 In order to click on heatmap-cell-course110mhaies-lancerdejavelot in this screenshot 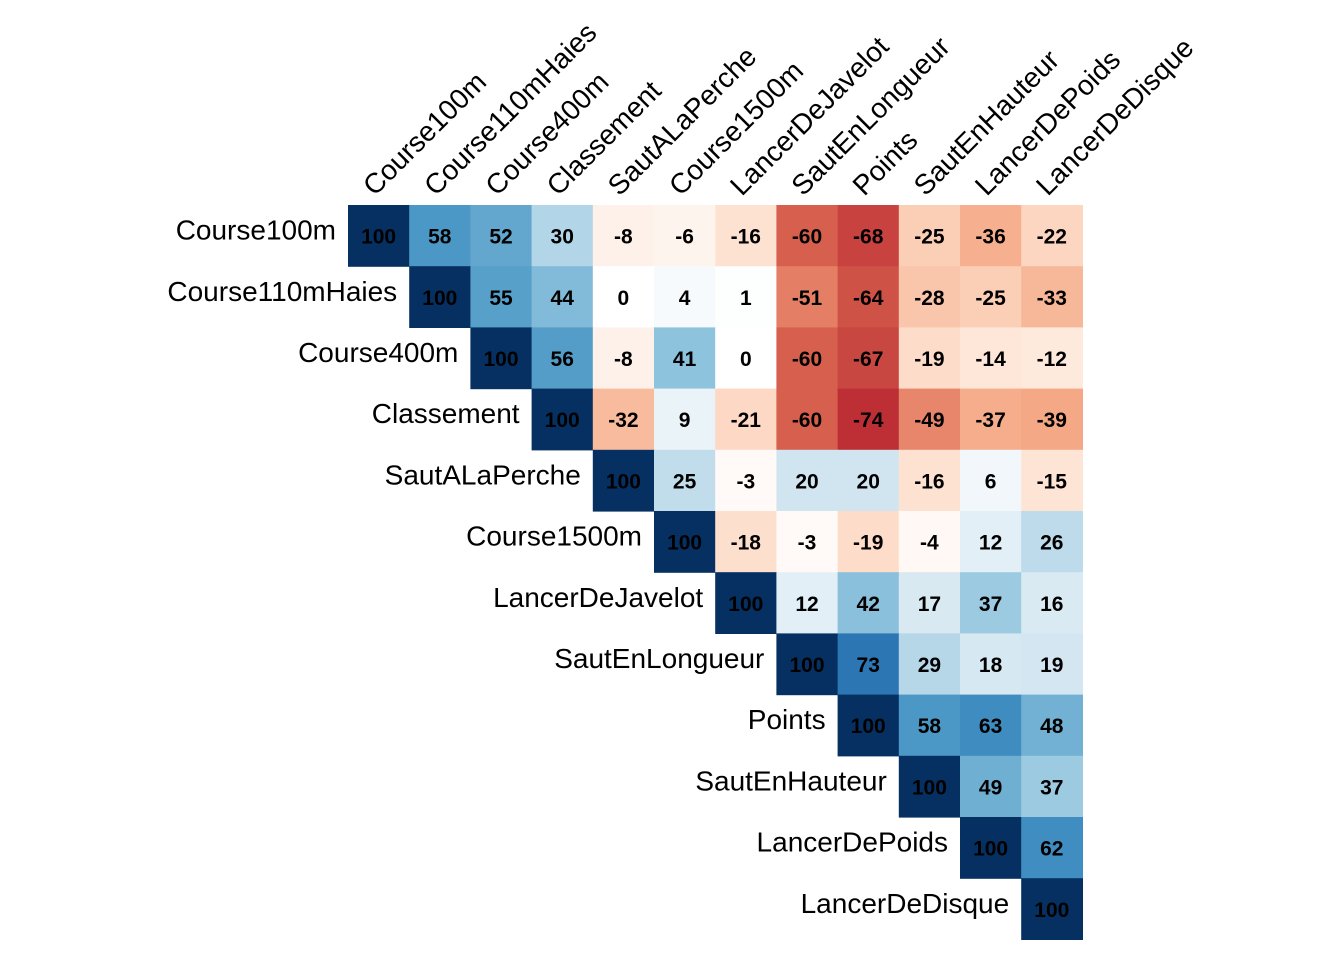, I will do `click(746, 297)`.